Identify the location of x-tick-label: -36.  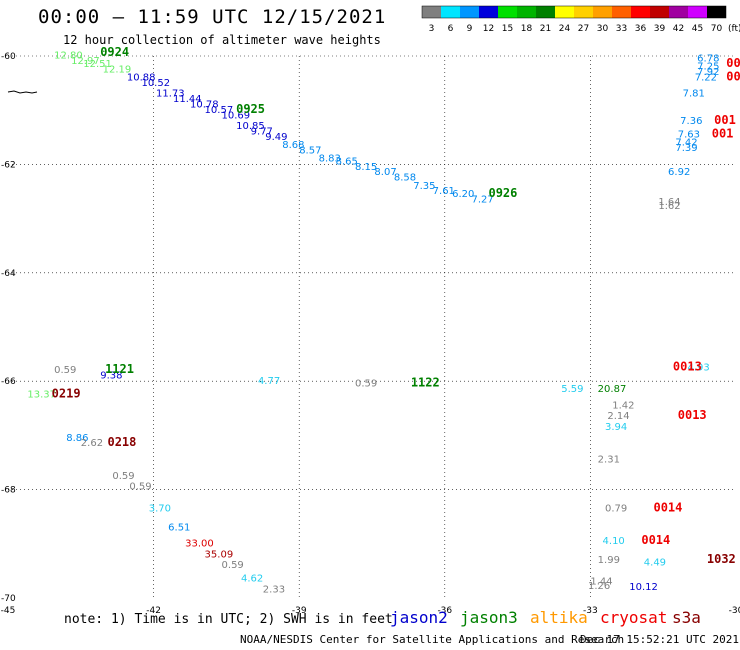
(444, 611).